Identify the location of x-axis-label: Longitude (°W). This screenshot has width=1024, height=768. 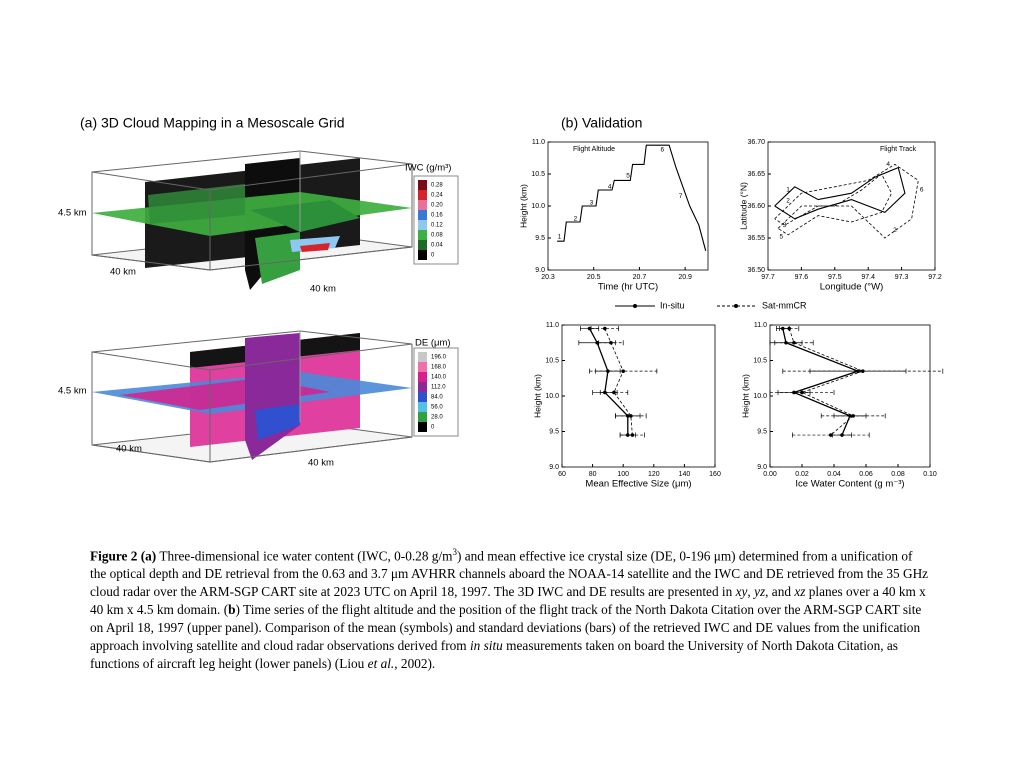
(851, 287).